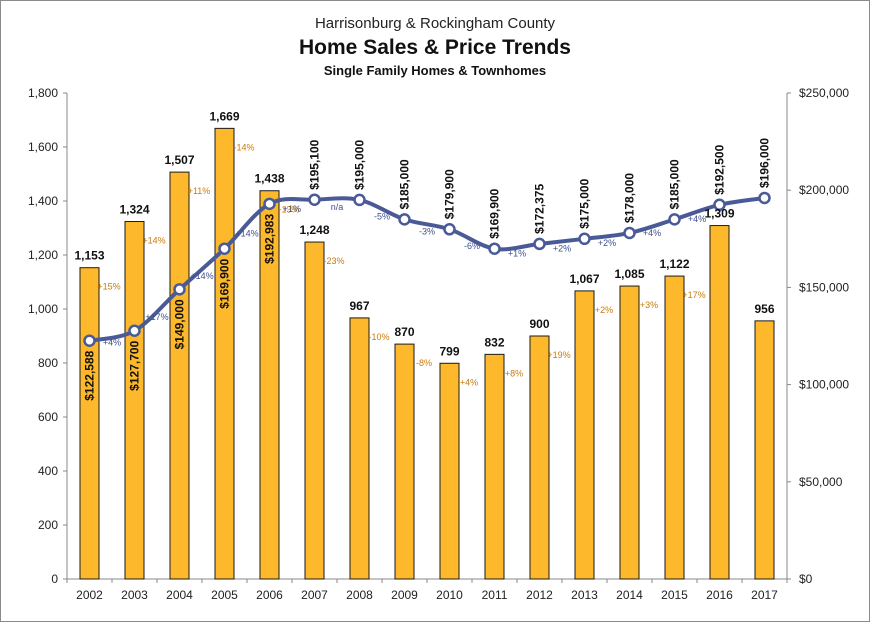  I want to click on x-tick-label: 2004, so click(179, 595).